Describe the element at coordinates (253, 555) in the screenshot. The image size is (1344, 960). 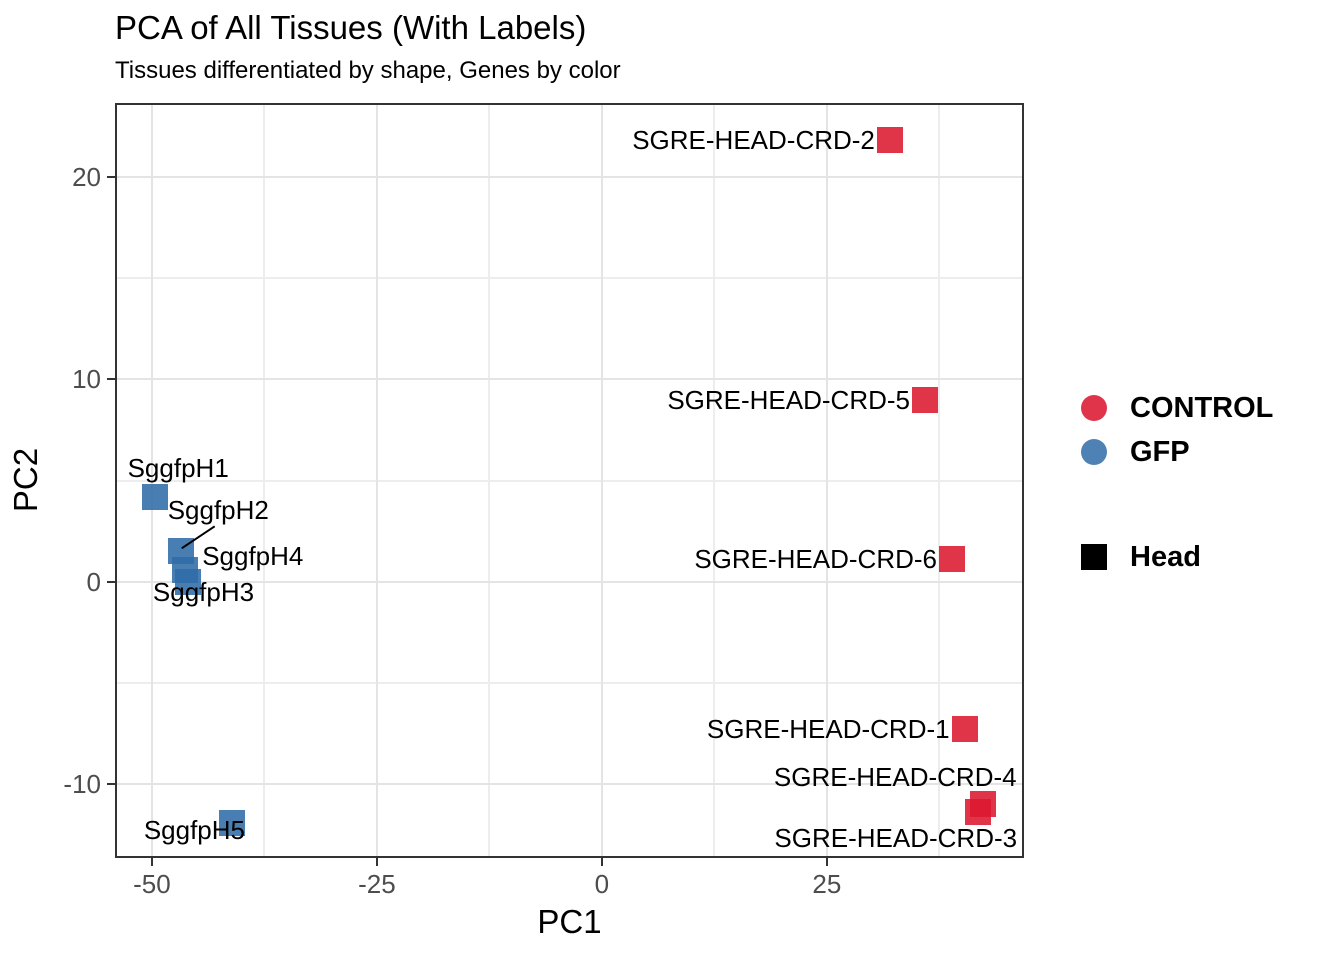
I see `point-label-sggfph4: SggfpH4` at that location.